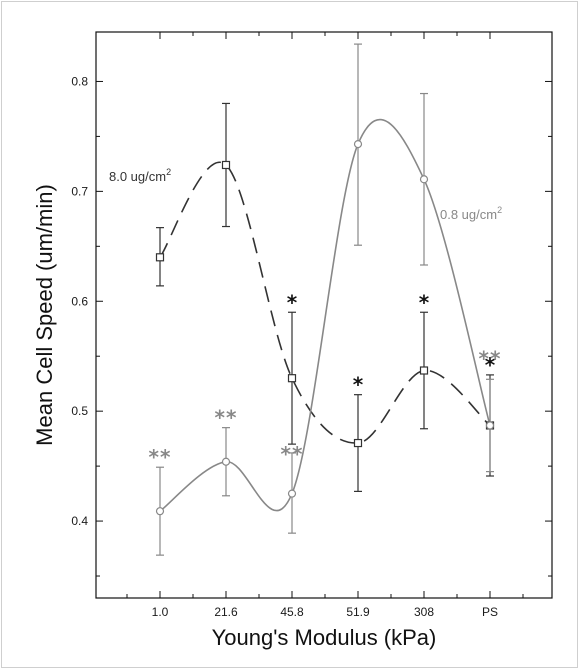 The width and height of the screenshot is (581, 671). I want to click on x-axis-title: Young's Modulus (kPa), so click(324, 637).